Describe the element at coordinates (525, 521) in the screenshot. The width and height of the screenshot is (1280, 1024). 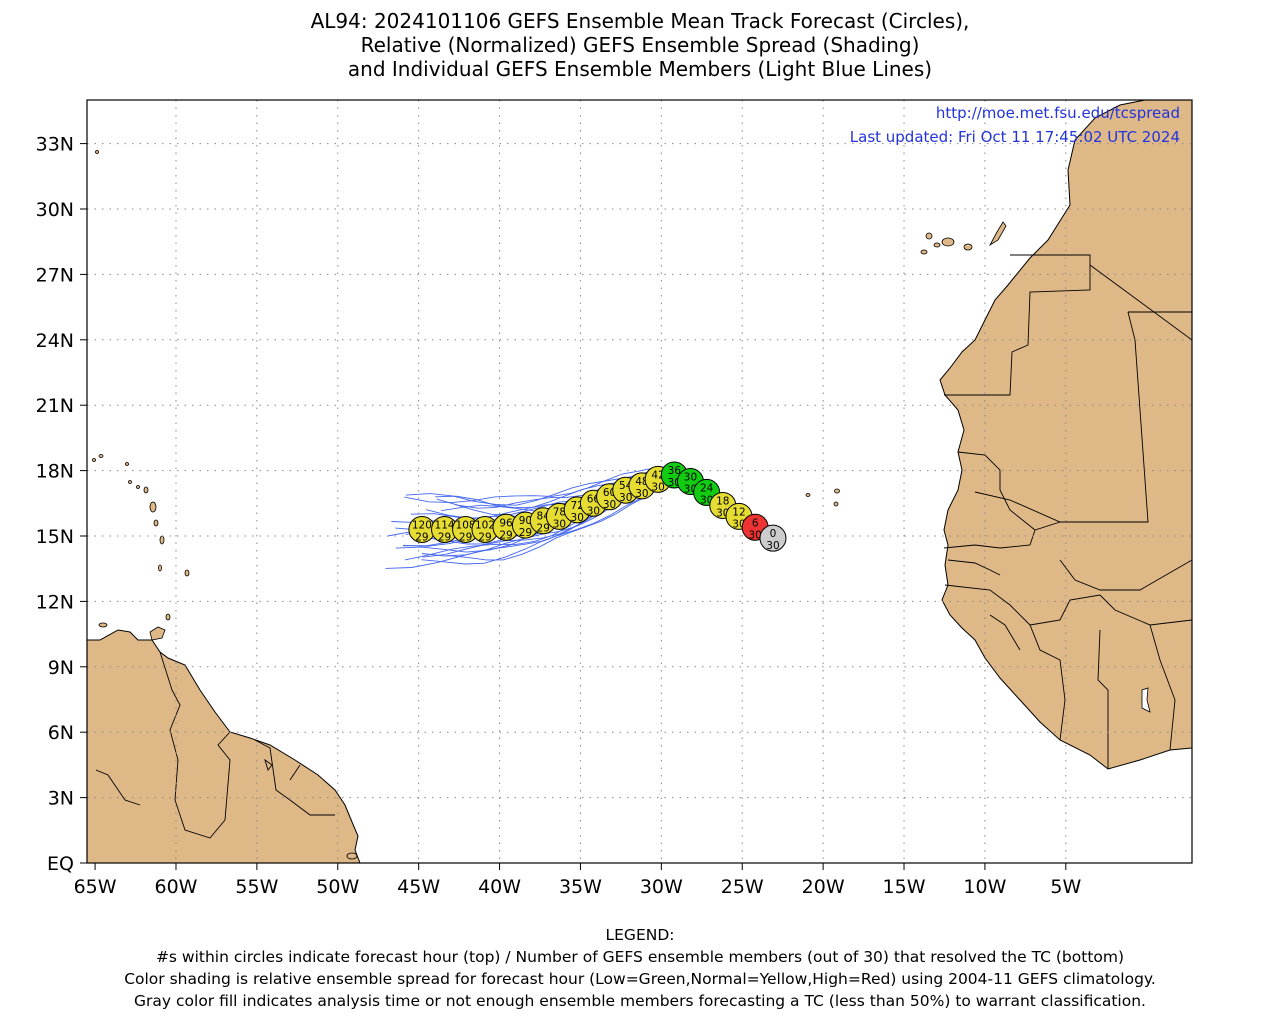
I see `forecast-hour-label: 90` at that location.